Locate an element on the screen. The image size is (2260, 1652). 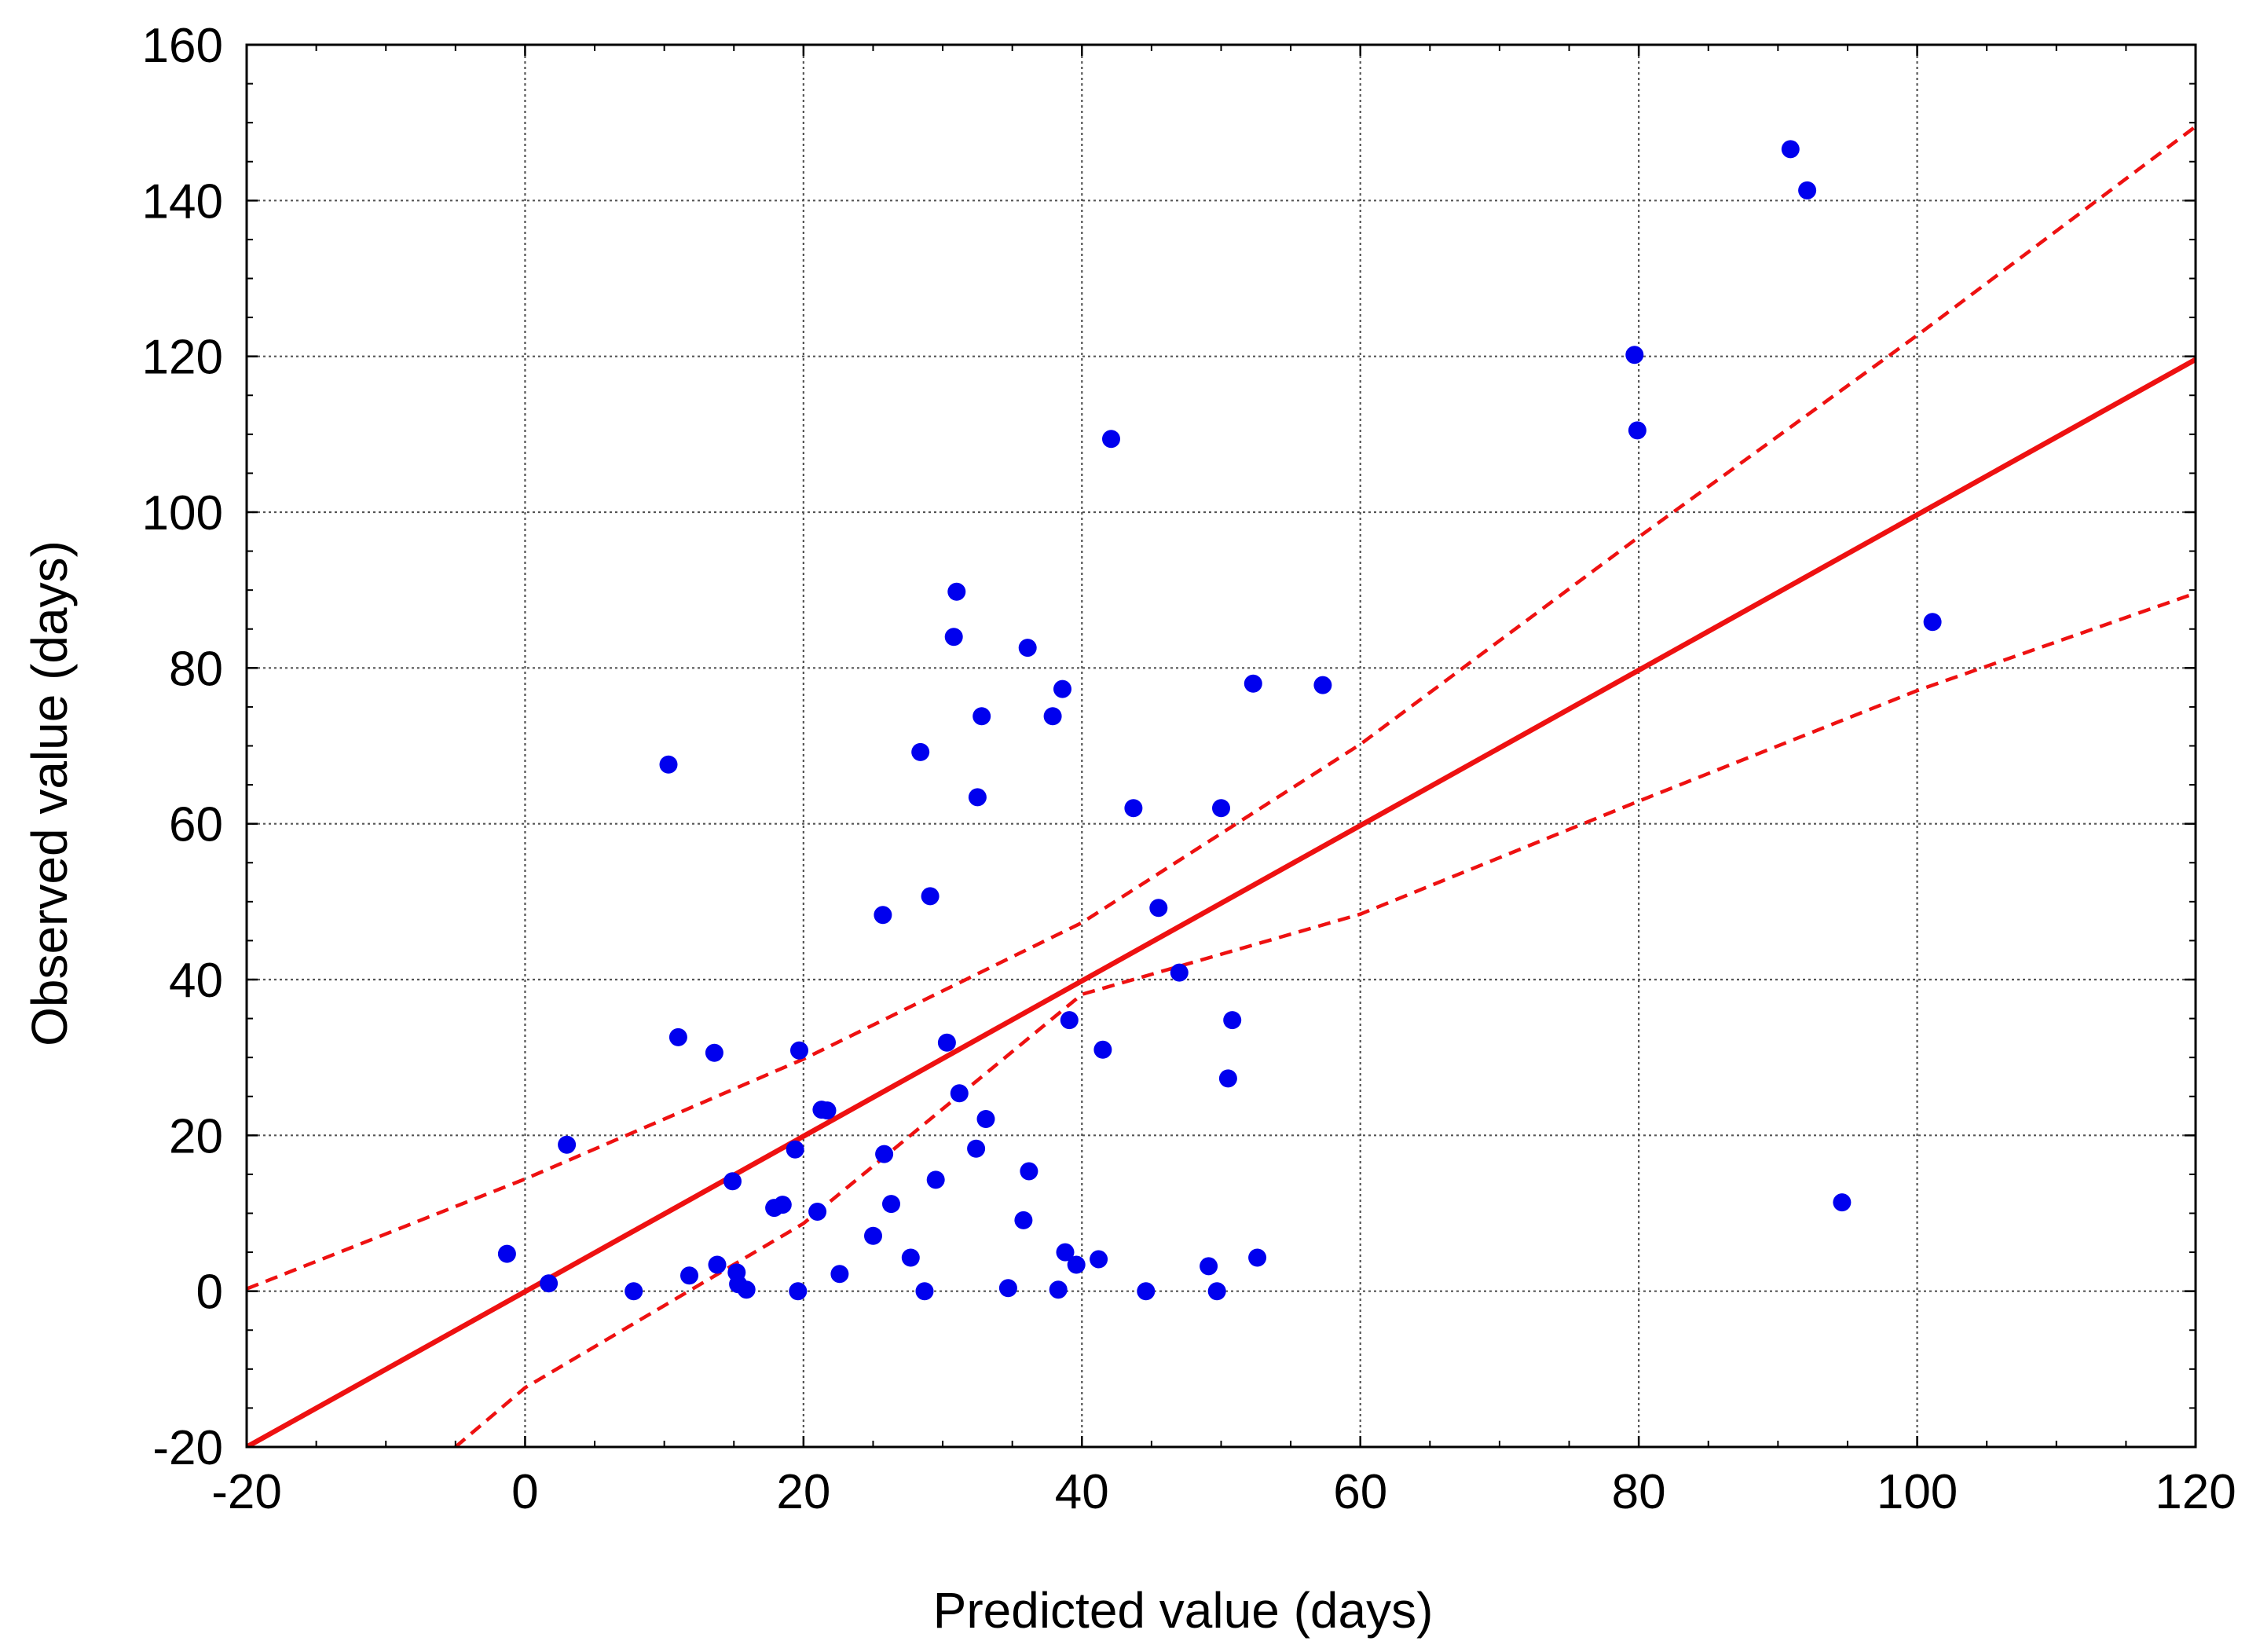
y-tick-label: 0 is located at coordinates (209, 1293).